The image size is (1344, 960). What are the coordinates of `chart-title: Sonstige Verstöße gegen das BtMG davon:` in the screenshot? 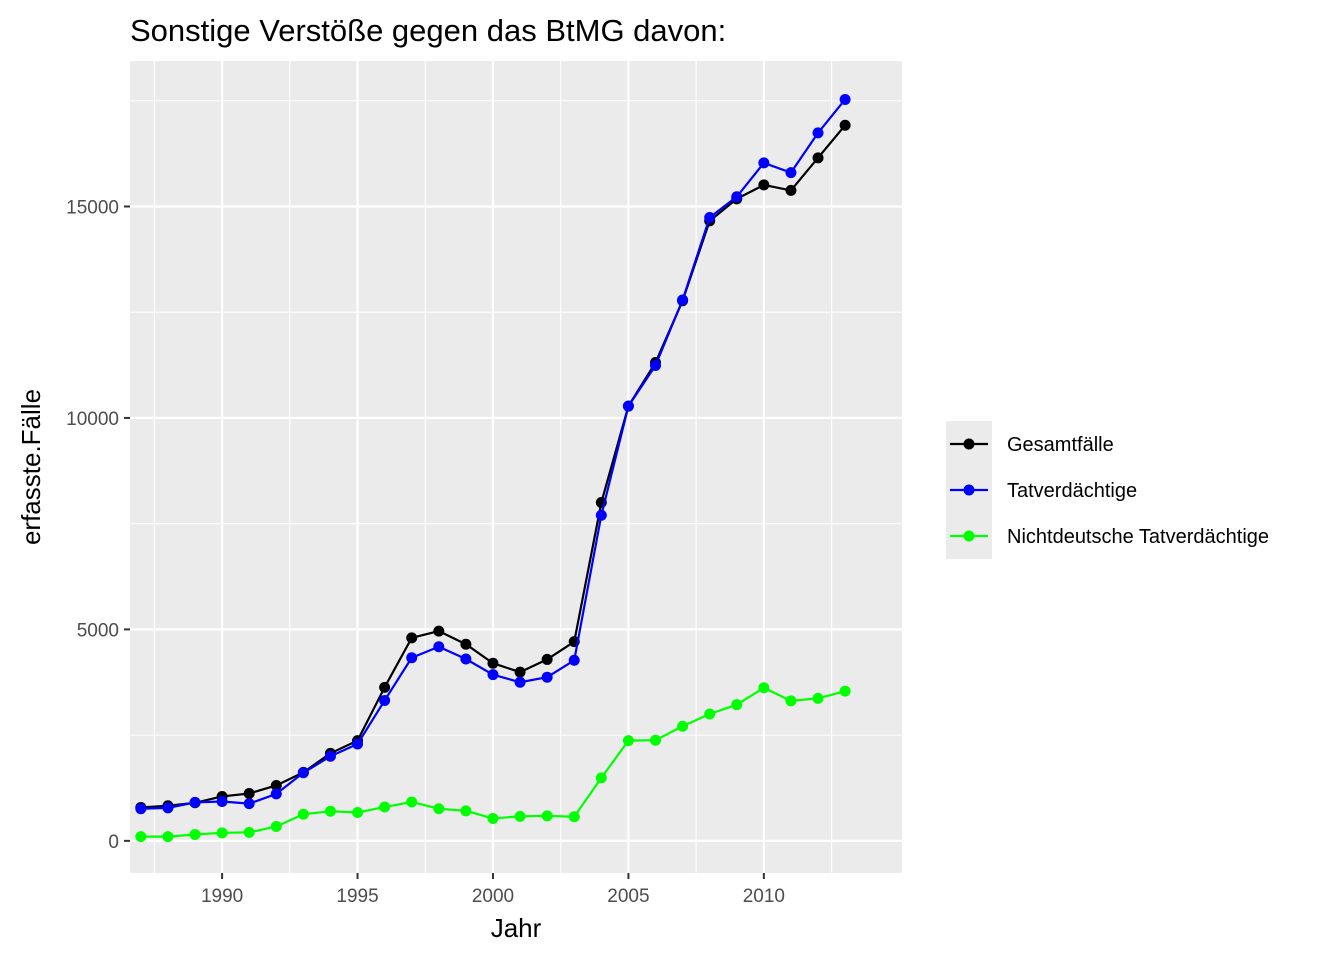 It's located at (428, 30).